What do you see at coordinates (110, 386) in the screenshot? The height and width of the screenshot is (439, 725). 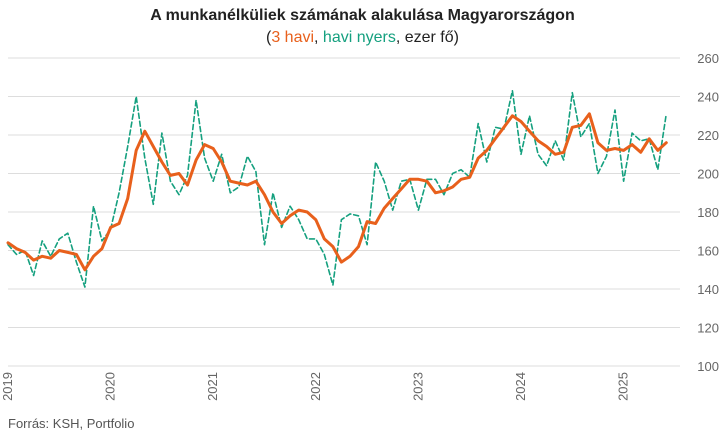 I see `x-tick-label-2020: 2020` at bounding box center [110, 386].